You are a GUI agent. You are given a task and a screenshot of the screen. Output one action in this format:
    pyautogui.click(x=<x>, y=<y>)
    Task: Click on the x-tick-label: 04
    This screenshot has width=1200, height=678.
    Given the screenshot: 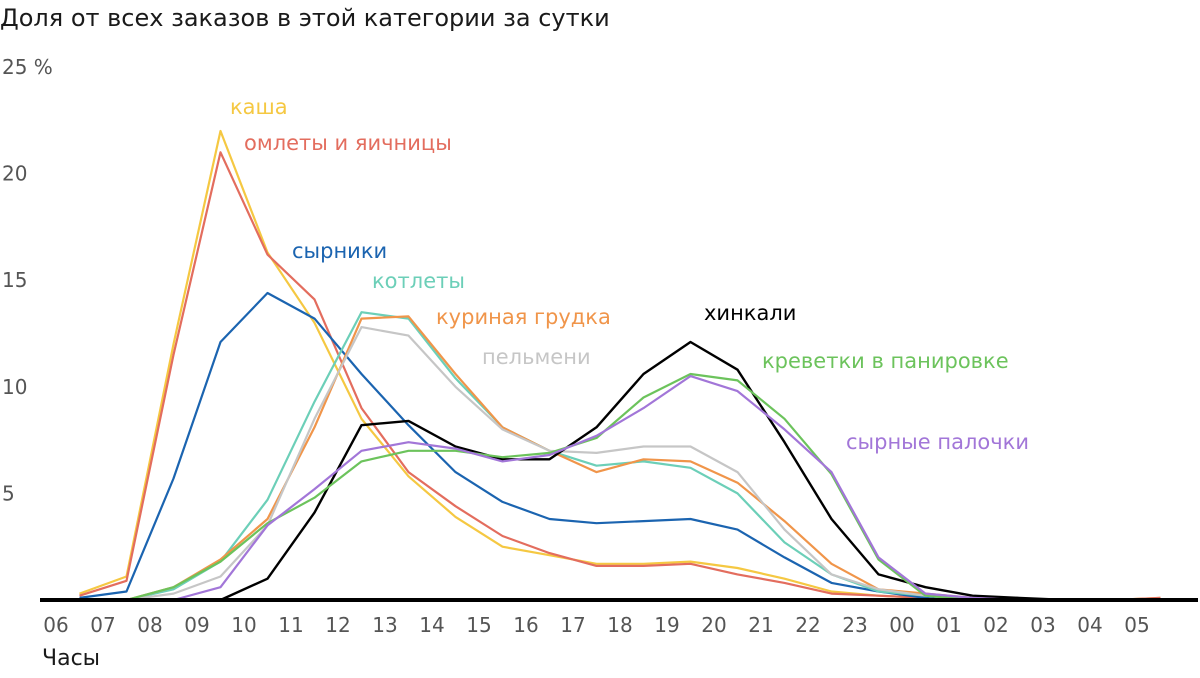 What is the action you would take?
    pyautogui.click(x=1089, y=625)
    